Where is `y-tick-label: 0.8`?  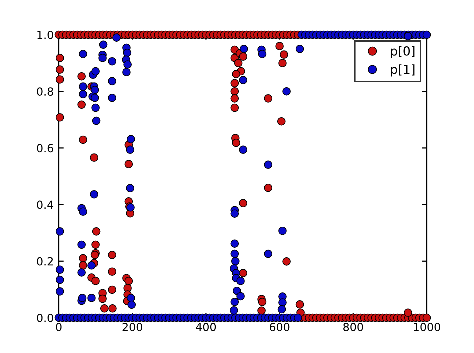
y-tick-label: 0.8 is located at coordinates (45, 92).